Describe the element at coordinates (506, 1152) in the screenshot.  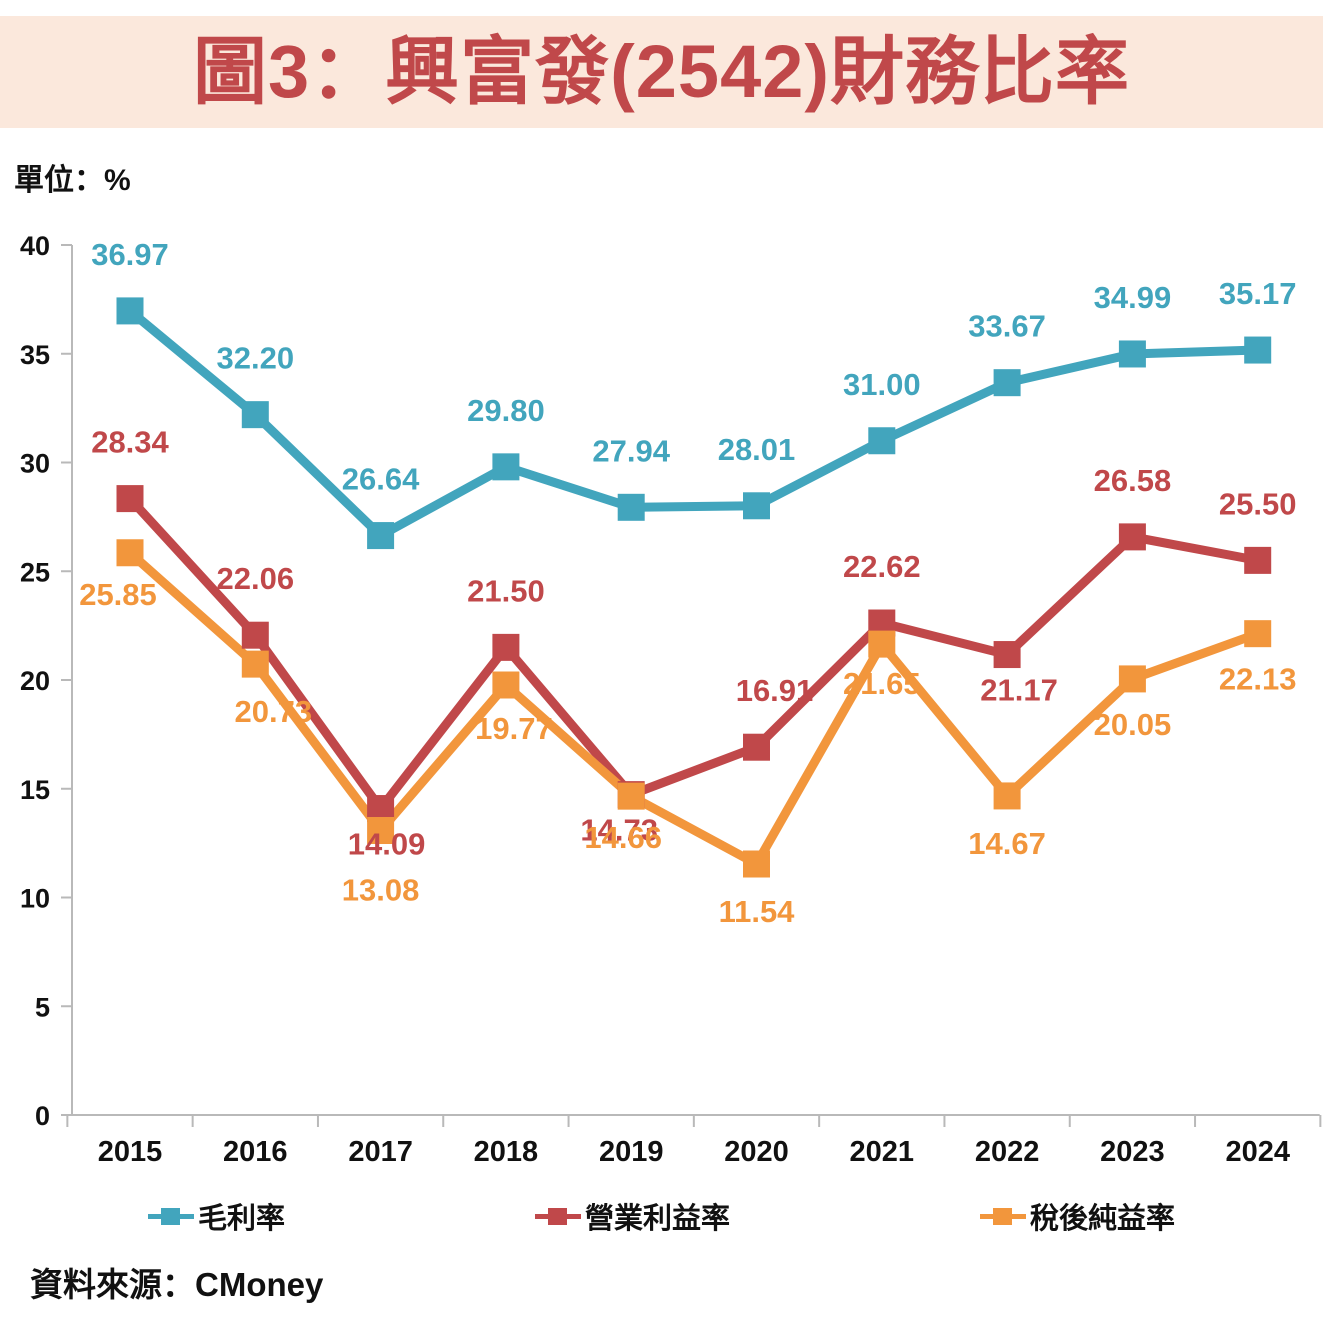
I see `x-axis-tick-label: 2018` at that location.